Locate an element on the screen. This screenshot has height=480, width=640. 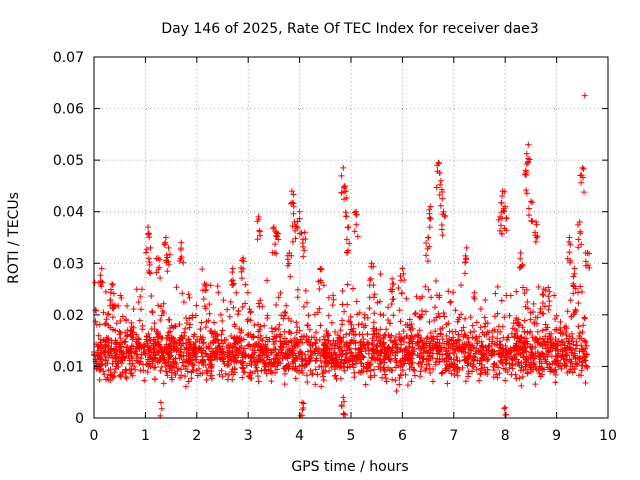
y-axis-label: ROTI / TECUs is located at coordinates (14, 238).